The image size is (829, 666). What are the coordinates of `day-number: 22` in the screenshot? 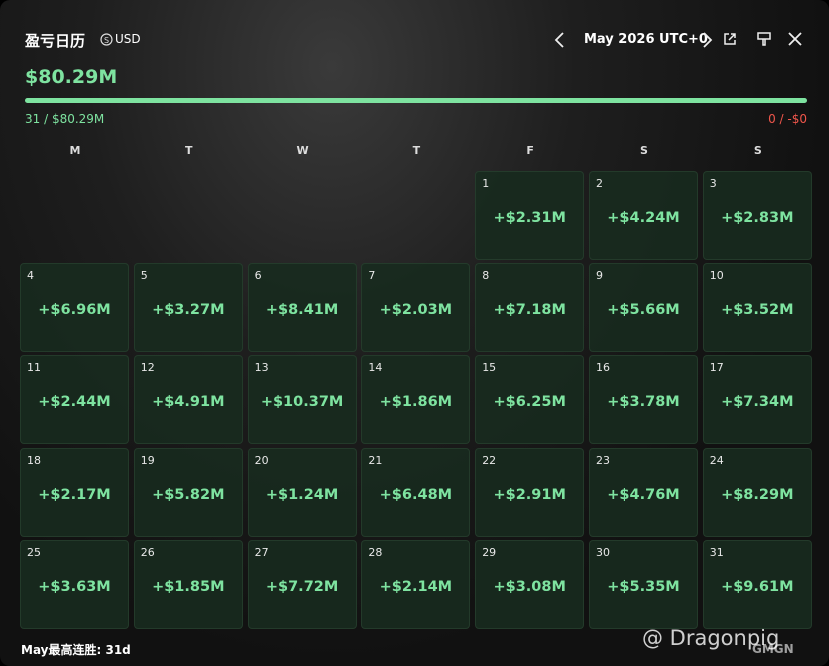 It's located at (489, 460).